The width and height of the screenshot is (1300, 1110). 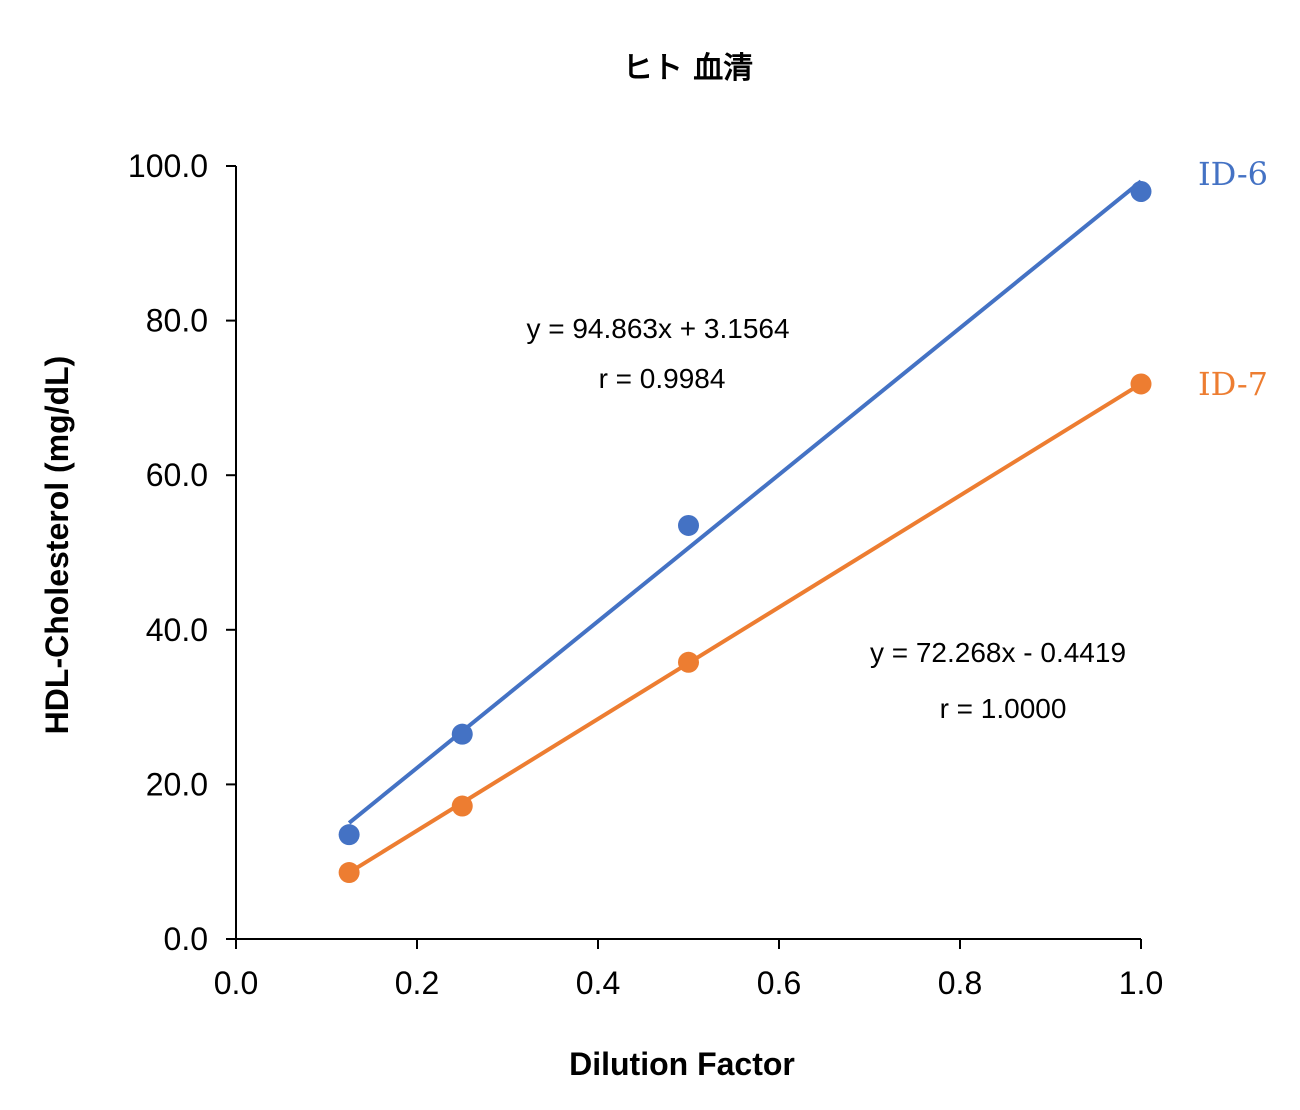 I want to click on equation-id7: y = 72.268x - 0.4419, so click(x=998, y=652).